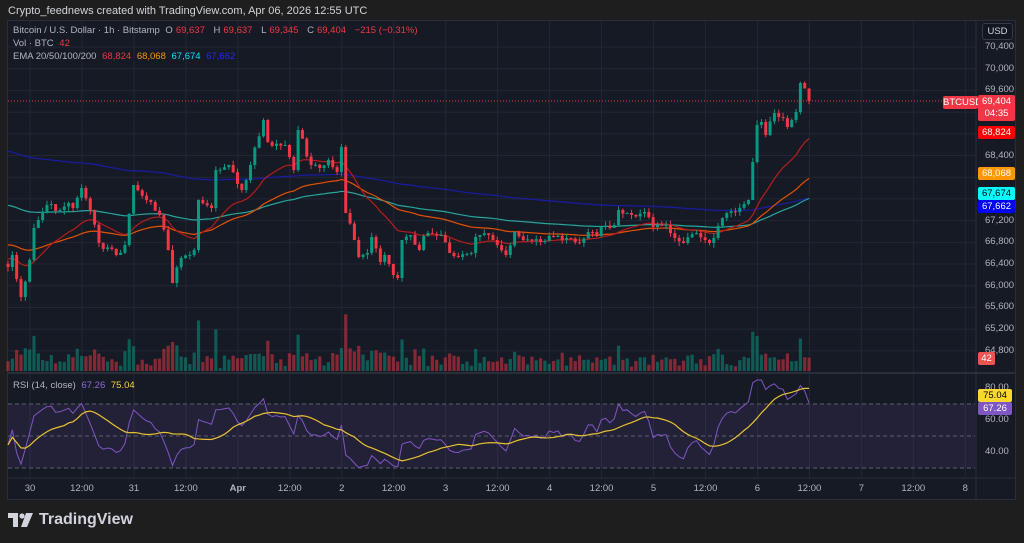 The height and width of the screenshot is (543, 1024). I want to click on change-value: −215 (−0.31%), so click(386, 30).